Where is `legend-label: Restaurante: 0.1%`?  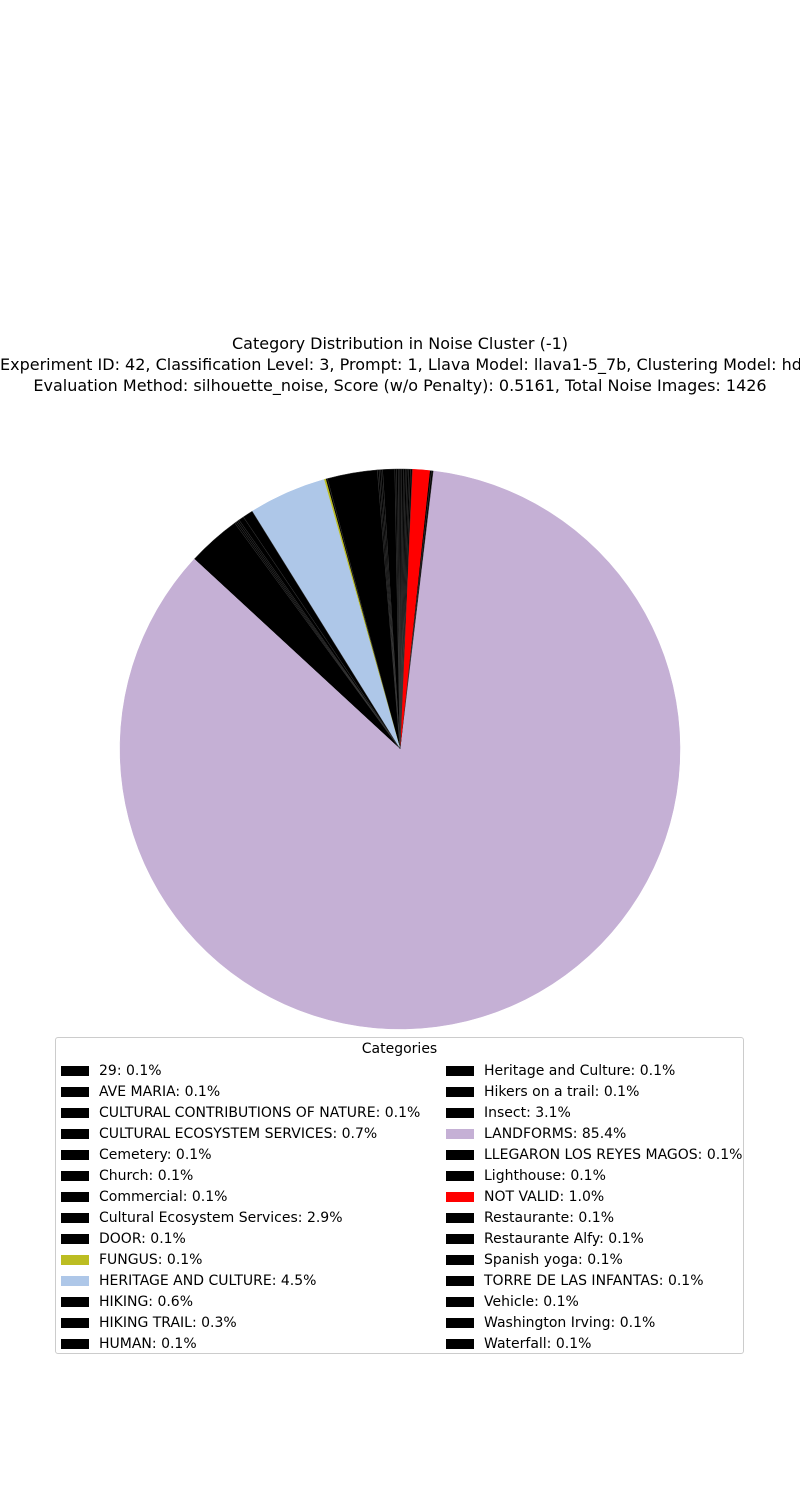 legend-label: Restaurante: 0.1% is located at coordinates (549, 1217).